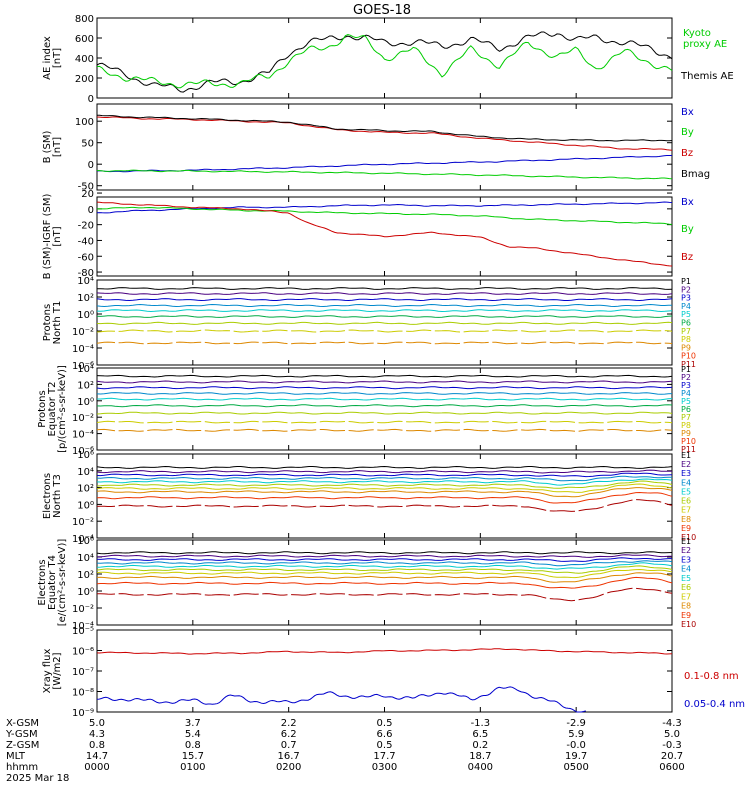  Describe the element at coordinates (686, 409) in the screenshot. I see `legend-entry: P6` at that location.